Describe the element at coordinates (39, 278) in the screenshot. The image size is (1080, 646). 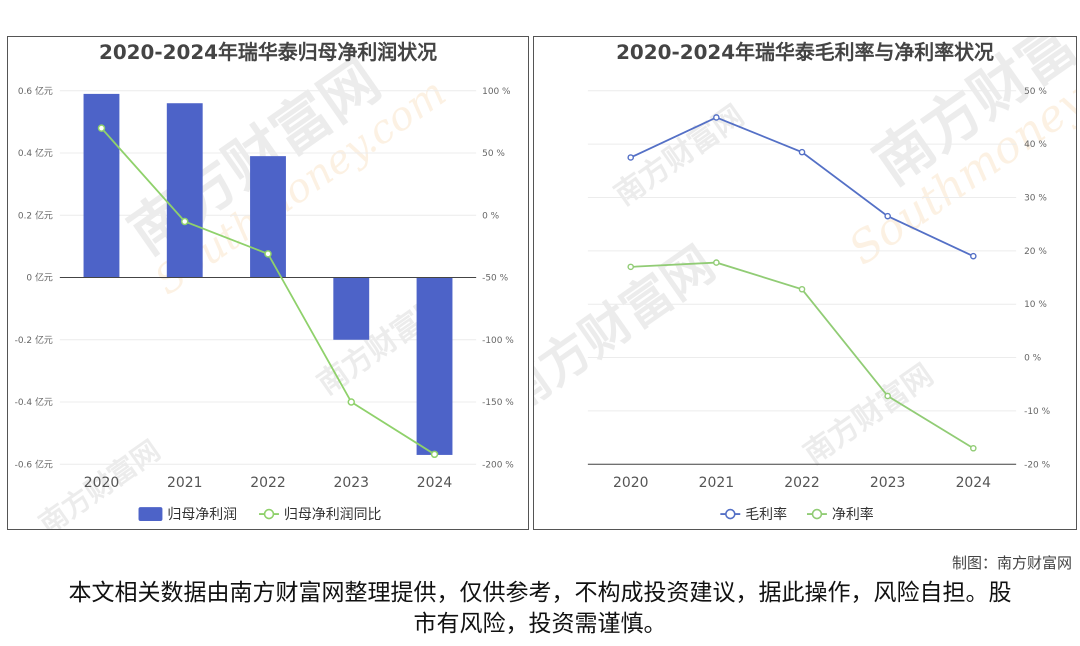
I see `y-tick-label: 0 亿元` at that location.